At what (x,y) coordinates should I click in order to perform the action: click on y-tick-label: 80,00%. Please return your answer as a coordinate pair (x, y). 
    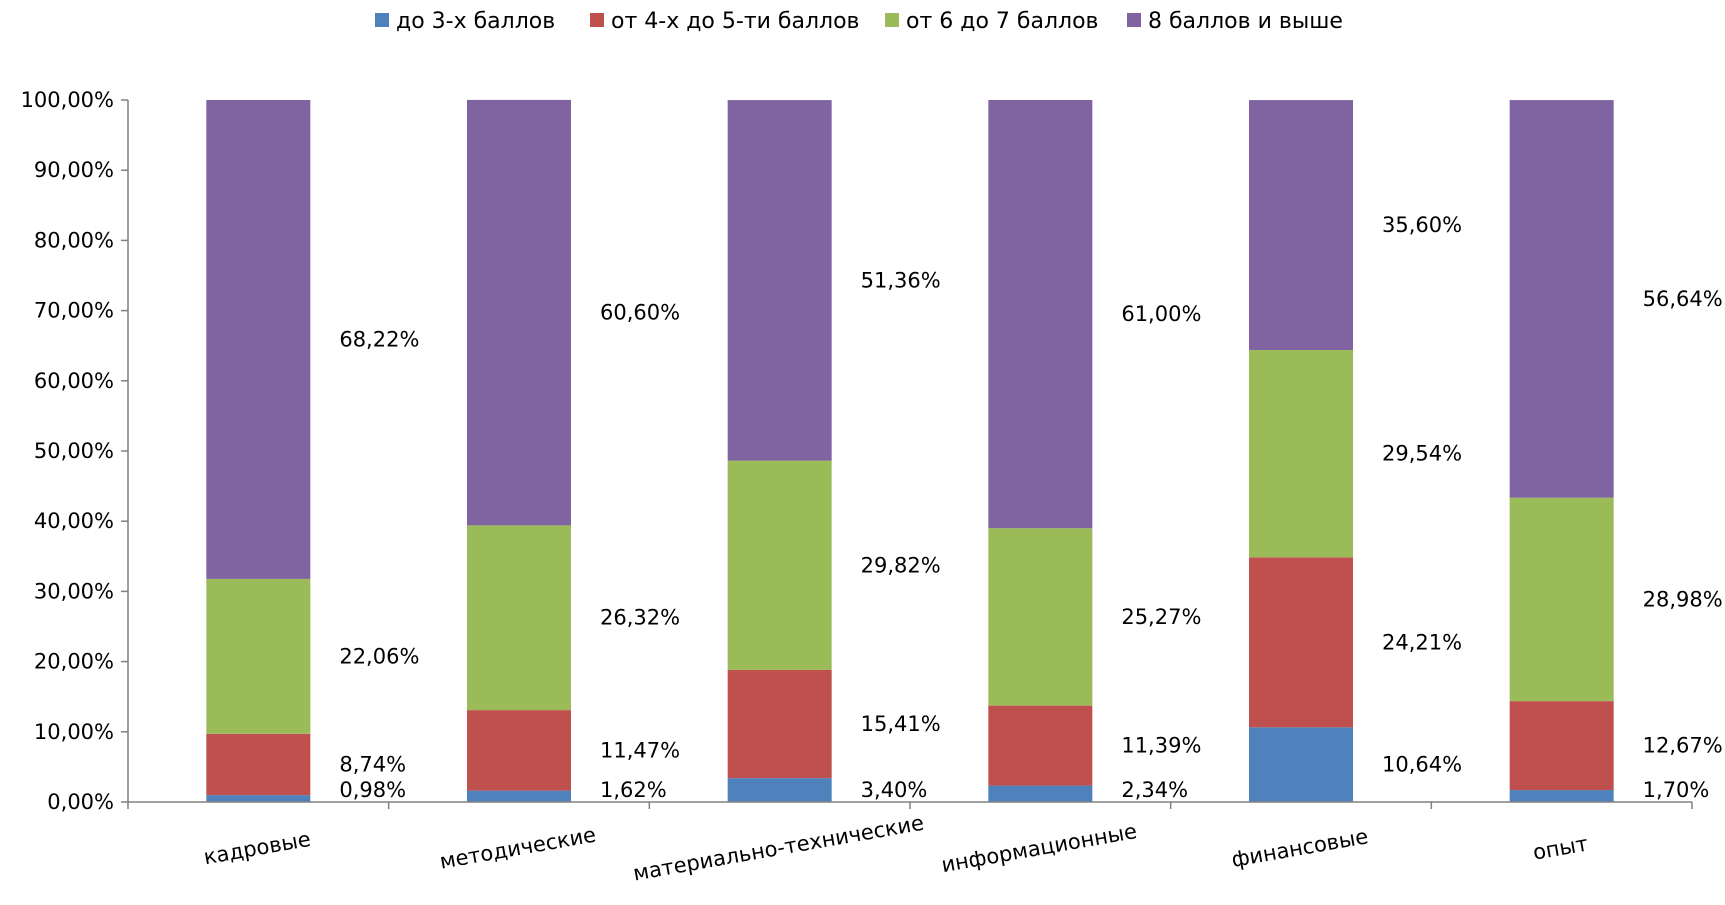
    Looking at the image, I should click on (74, 240).